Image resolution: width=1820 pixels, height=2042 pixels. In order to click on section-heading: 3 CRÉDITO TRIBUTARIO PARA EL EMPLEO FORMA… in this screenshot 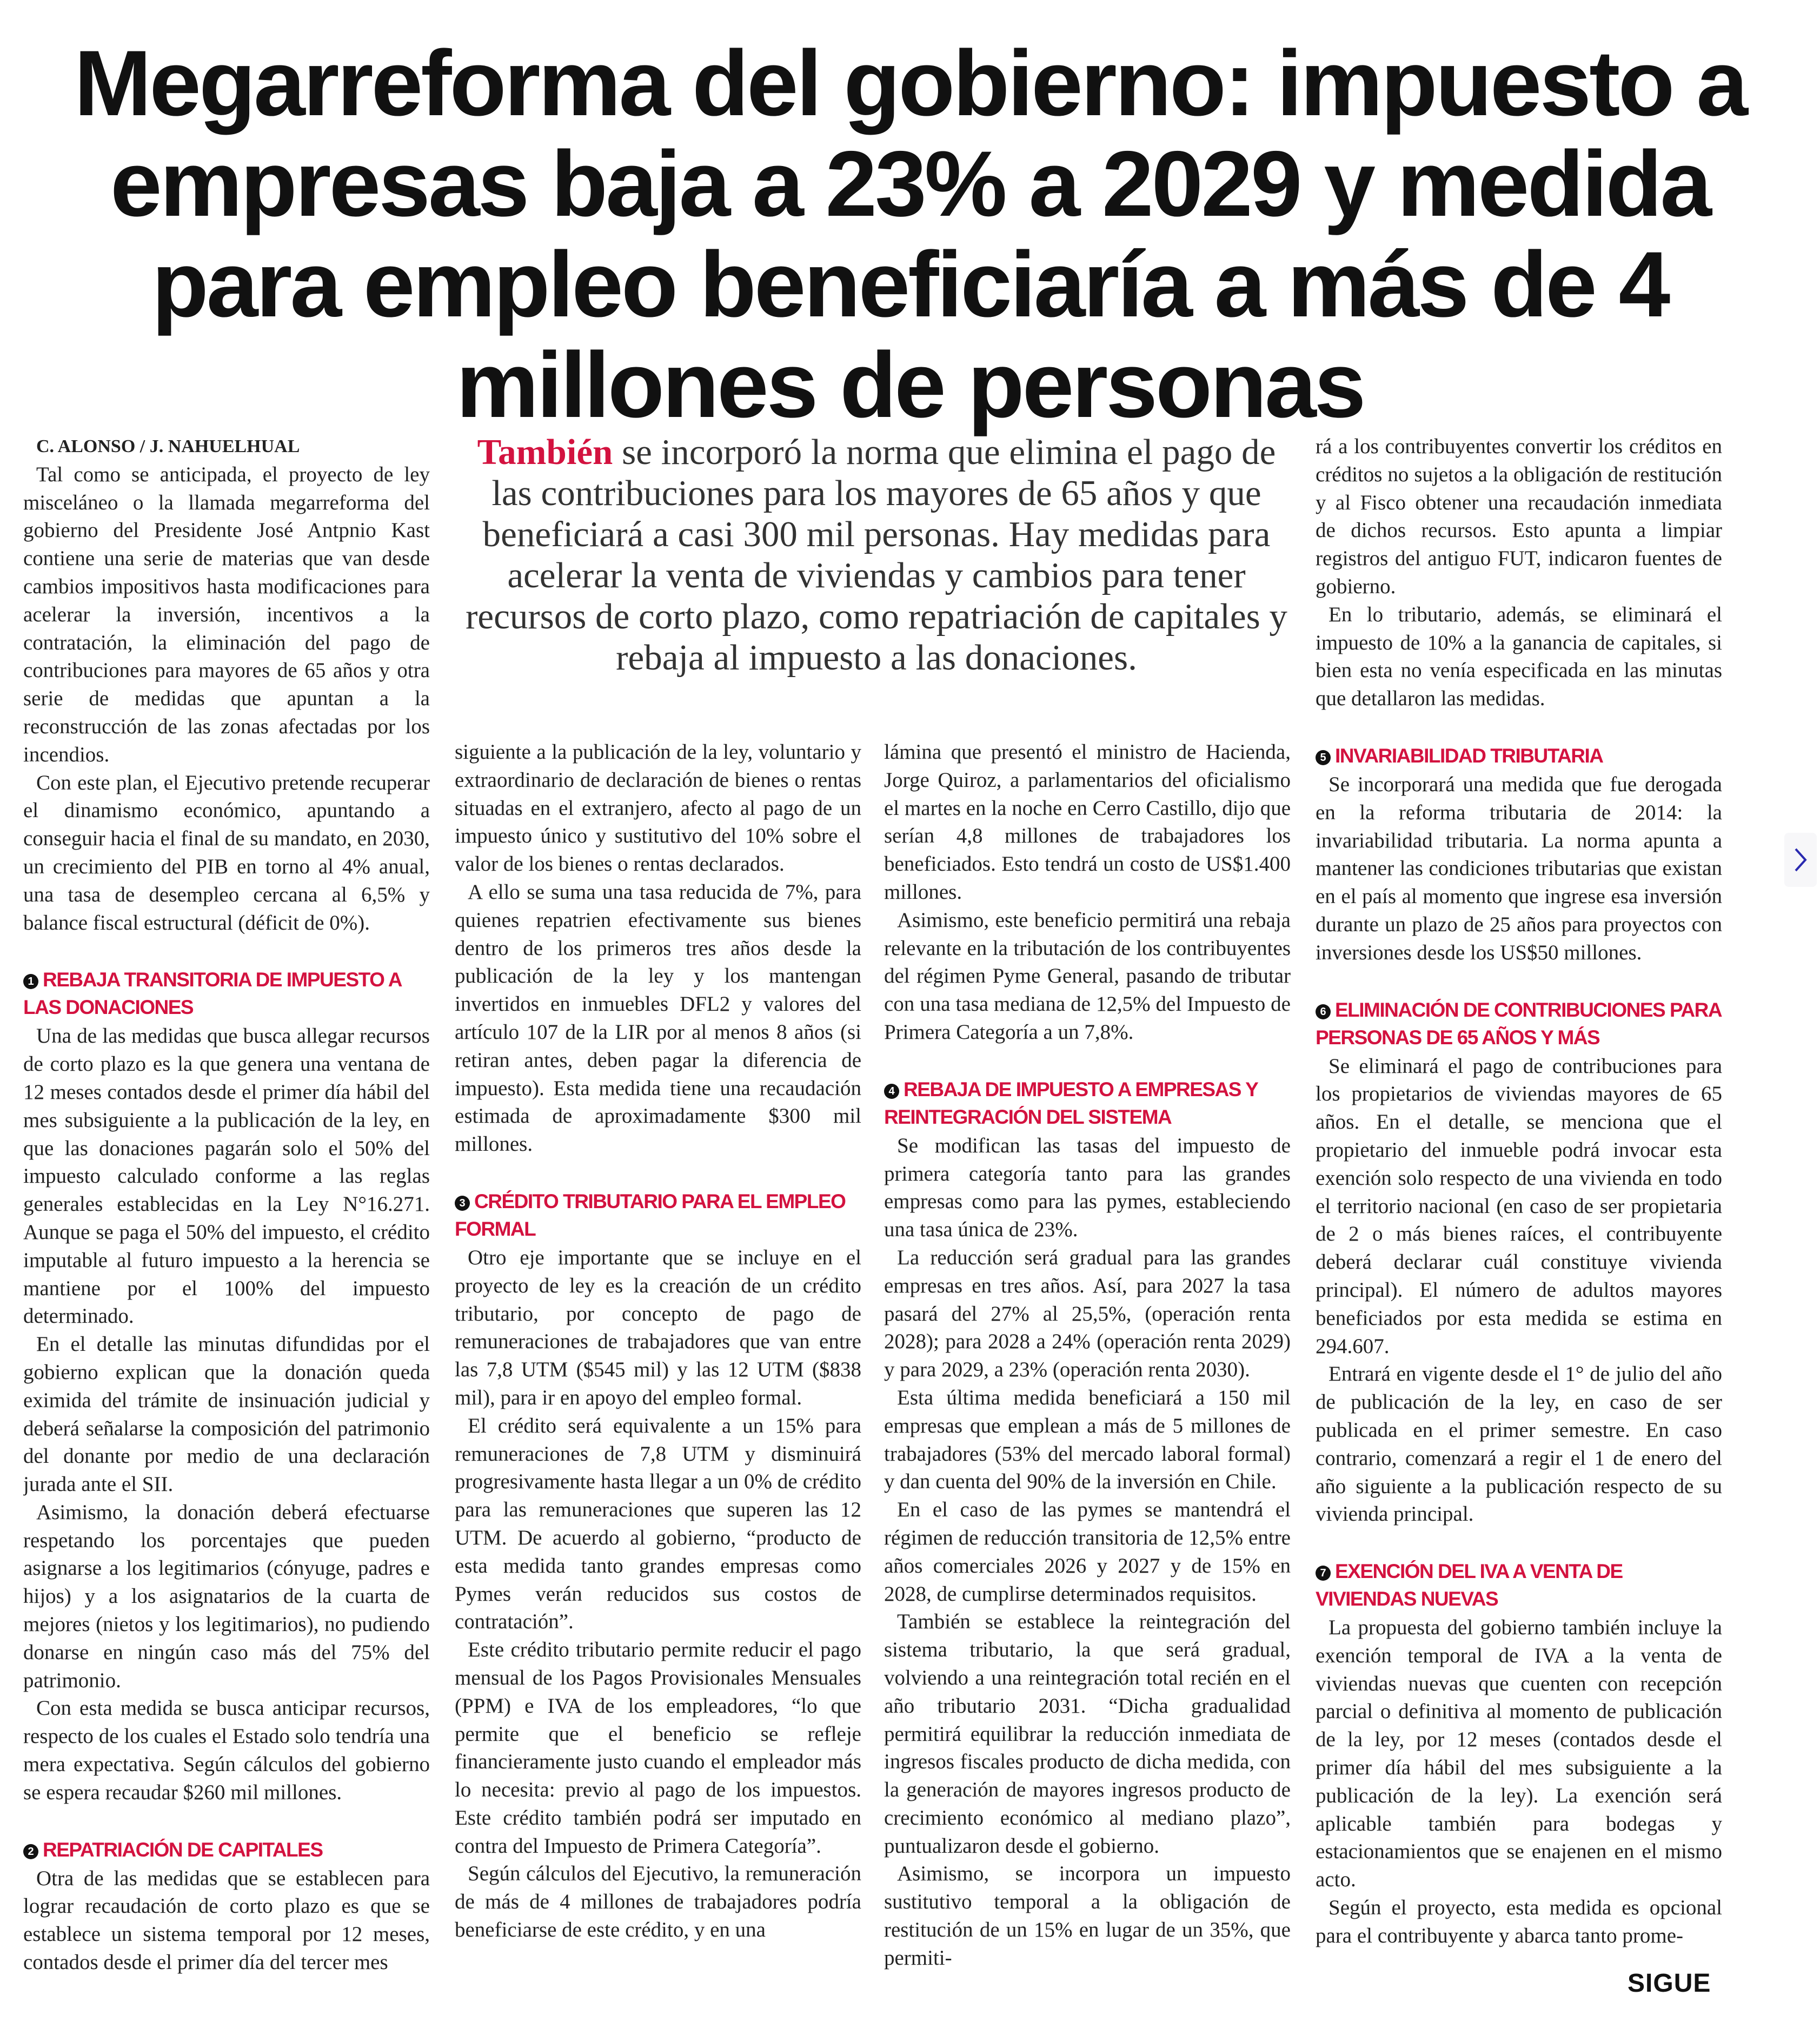, I will do `click(658, 1215)`.